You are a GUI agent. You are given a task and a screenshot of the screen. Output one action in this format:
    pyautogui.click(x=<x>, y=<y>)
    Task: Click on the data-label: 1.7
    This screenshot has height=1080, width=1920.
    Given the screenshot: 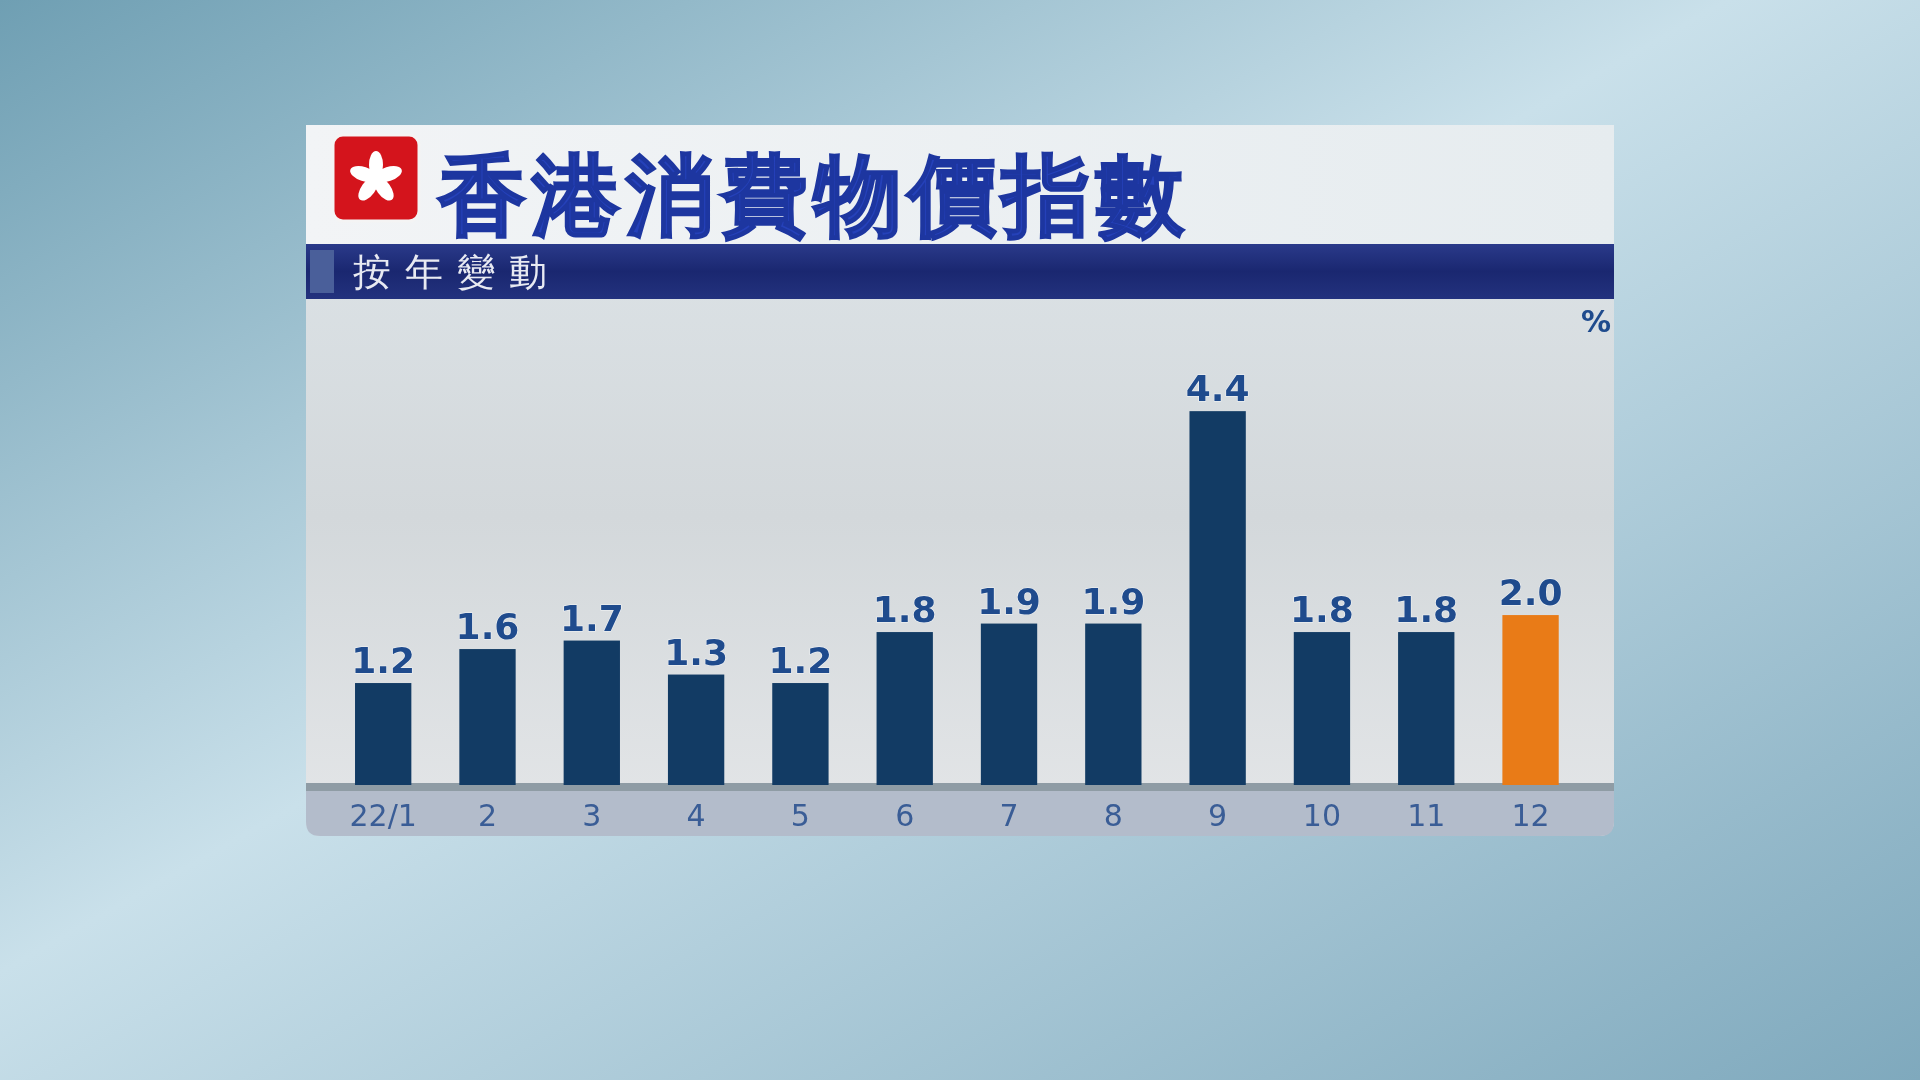 What is the action you would take?
    pyautogui.click(x=591, y=618)
    